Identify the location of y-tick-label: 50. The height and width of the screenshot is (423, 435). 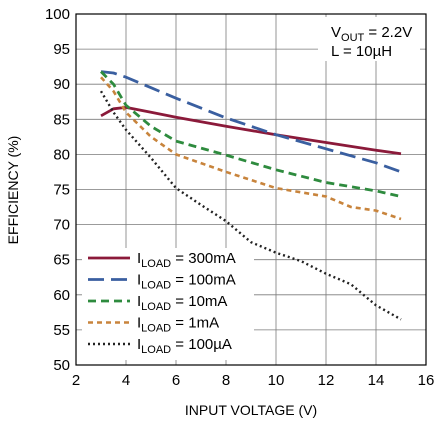
(61, 365).